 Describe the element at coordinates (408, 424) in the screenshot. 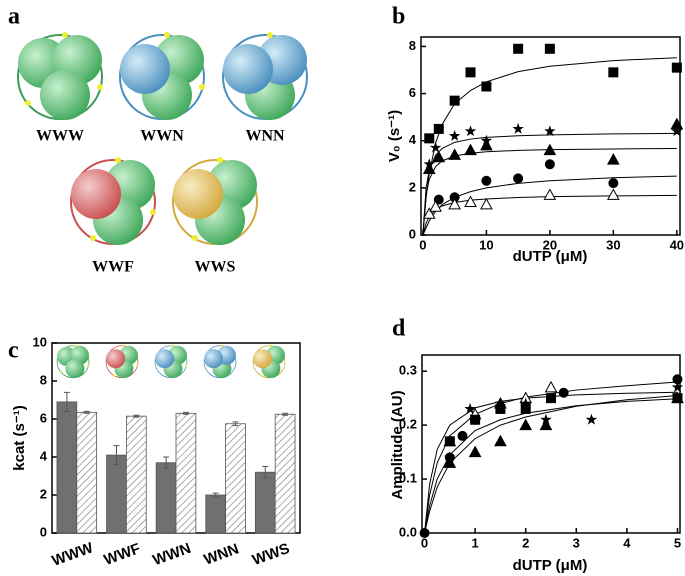

I see `y-tick-label: 0.2` at that location.